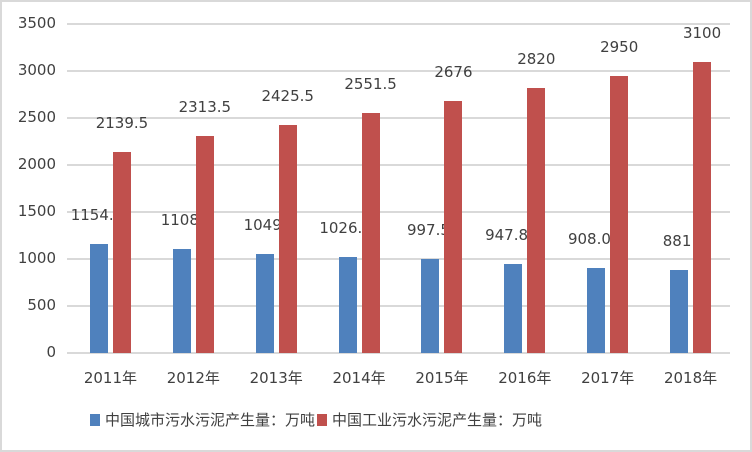 This screenshot has height=452, width=752. I want to click on legend-label-urban: 中国城市污水污泥产生量：万吨, so click(210, 420).